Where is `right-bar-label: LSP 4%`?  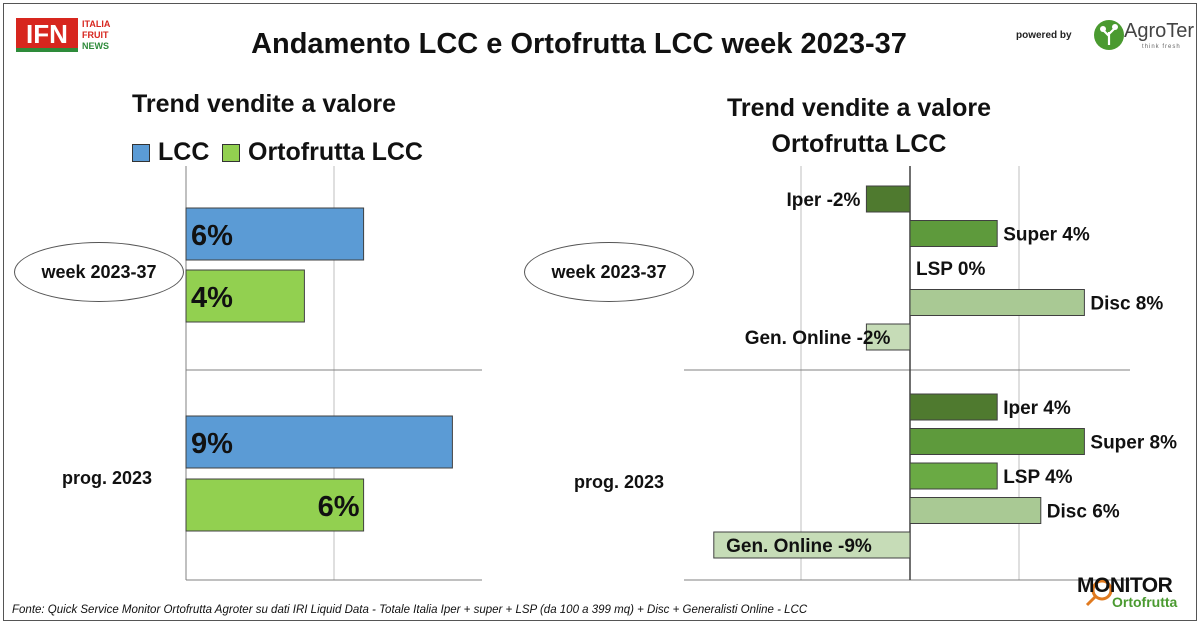 right-bar-label: LSP 4% is located at coordinates (1037, 477).